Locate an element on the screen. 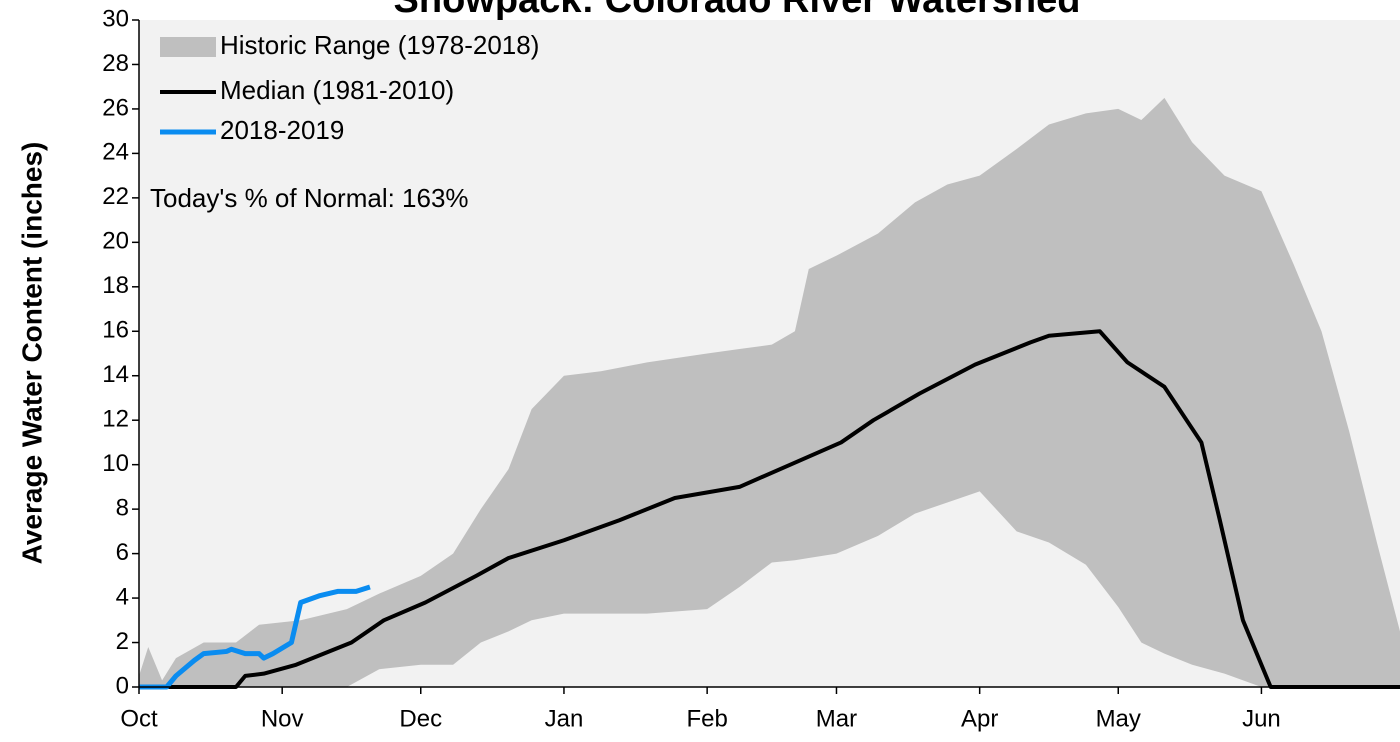 The width and height of the screenshot is (1400, 742). y-tick-label: 18 is located at coordinates (115, 285).